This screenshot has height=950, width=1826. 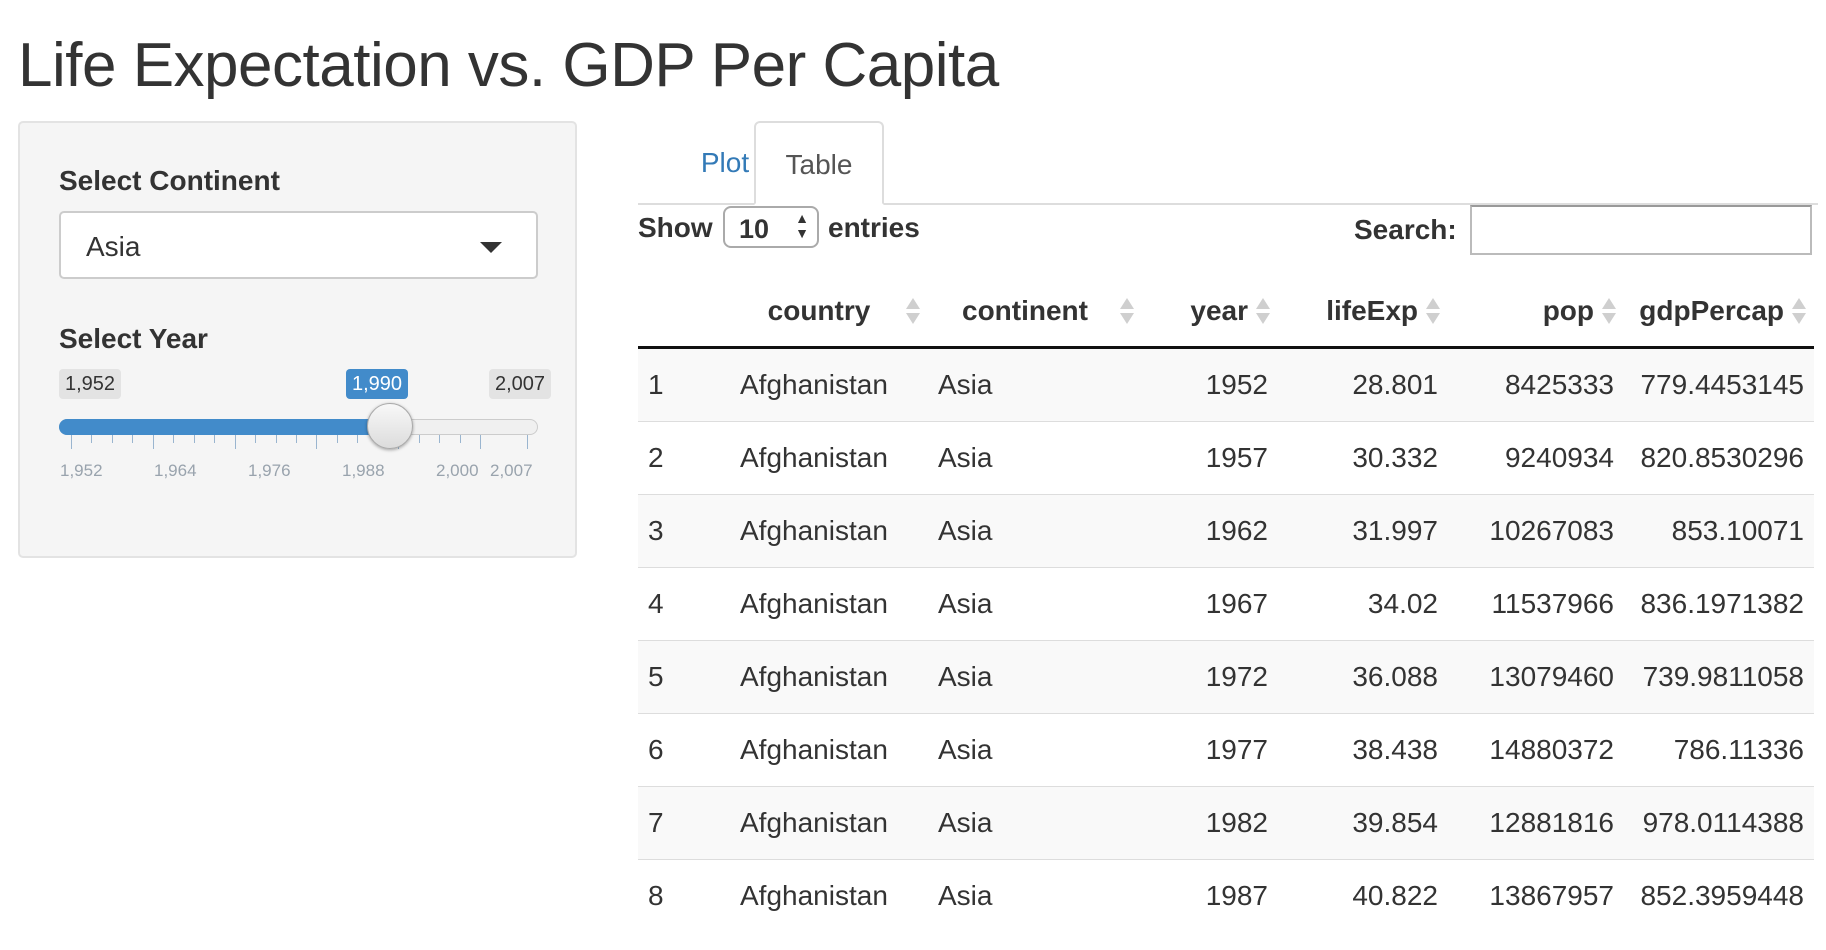 What do you see at coordinates (81, 470) in the screenshot?
I see `slider-grid-label: 1,952` at bounding box center [81, 470].